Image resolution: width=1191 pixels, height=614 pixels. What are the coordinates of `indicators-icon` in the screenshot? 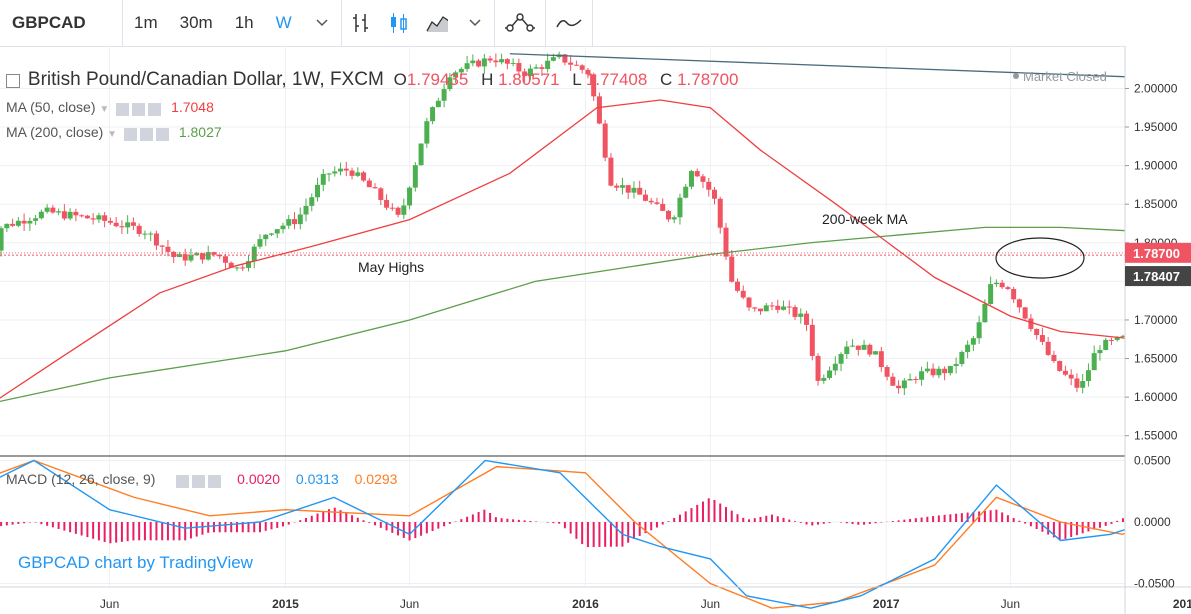 It's located at (569, 23).